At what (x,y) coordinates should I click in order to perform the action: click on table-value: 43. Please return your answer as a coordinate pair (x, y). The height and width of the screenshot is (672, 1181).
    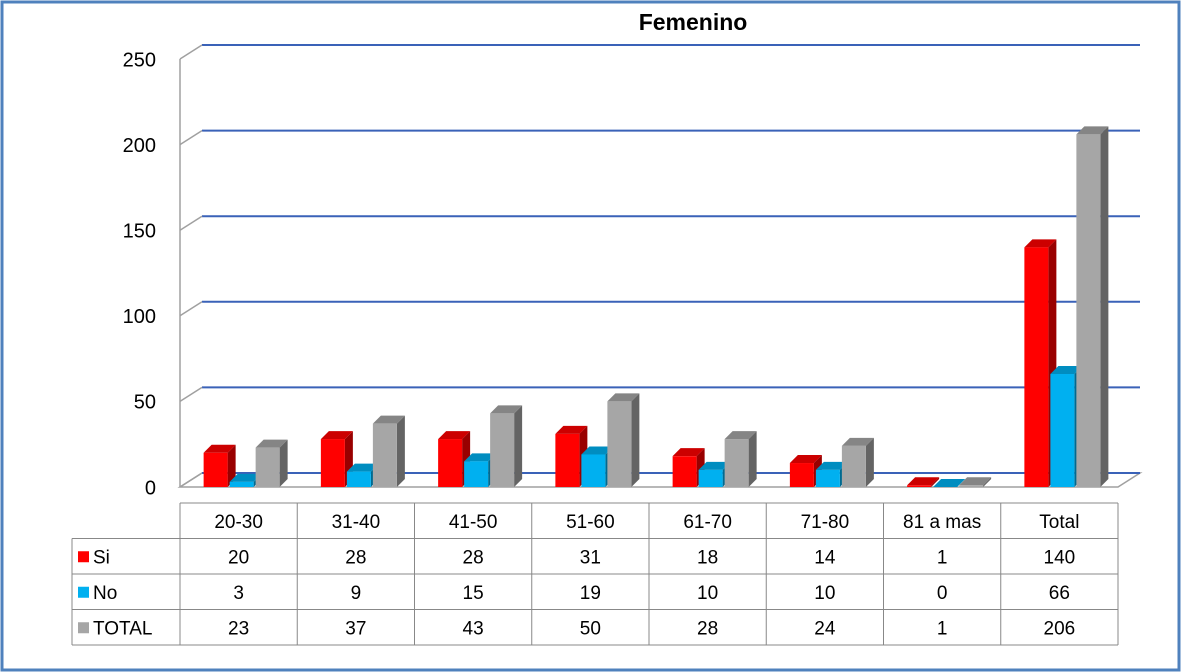
    Looking at the image, I should click on (473, 628).